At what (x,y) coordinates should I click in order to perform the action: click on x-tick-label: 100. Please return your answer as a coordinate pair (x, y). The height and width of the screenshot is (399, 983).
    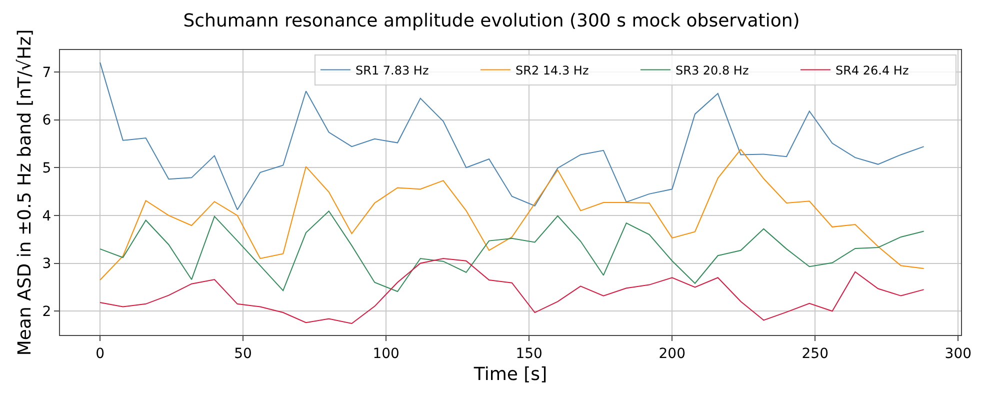
    Looking at the image, I should click on (386, 354).